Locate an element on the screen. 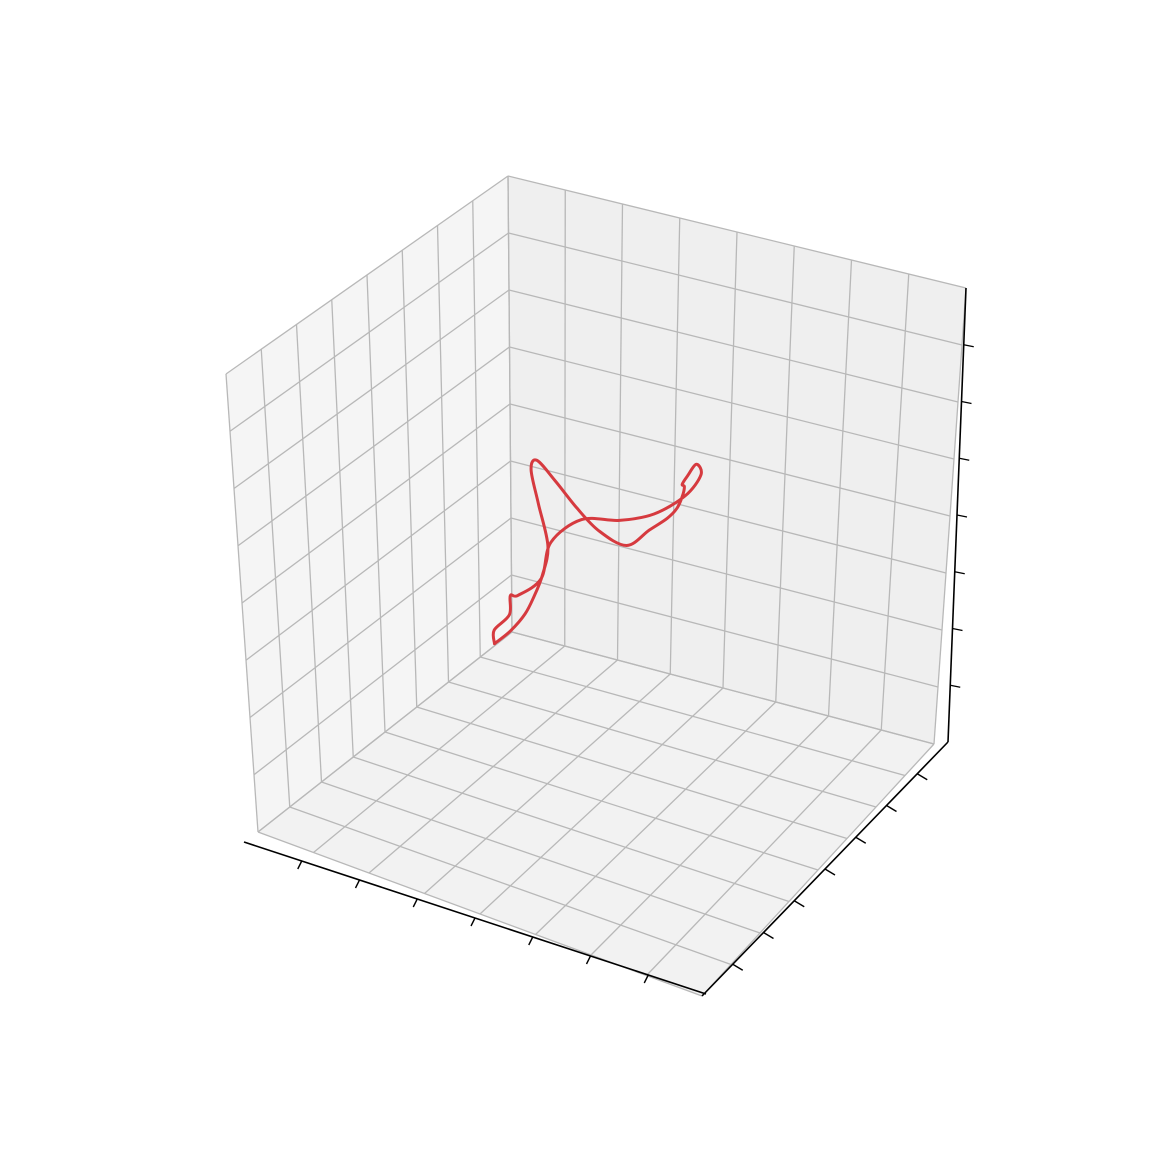 This screenshot has width=1152, height=1152. series-layer is located at coordinates (597, 552).